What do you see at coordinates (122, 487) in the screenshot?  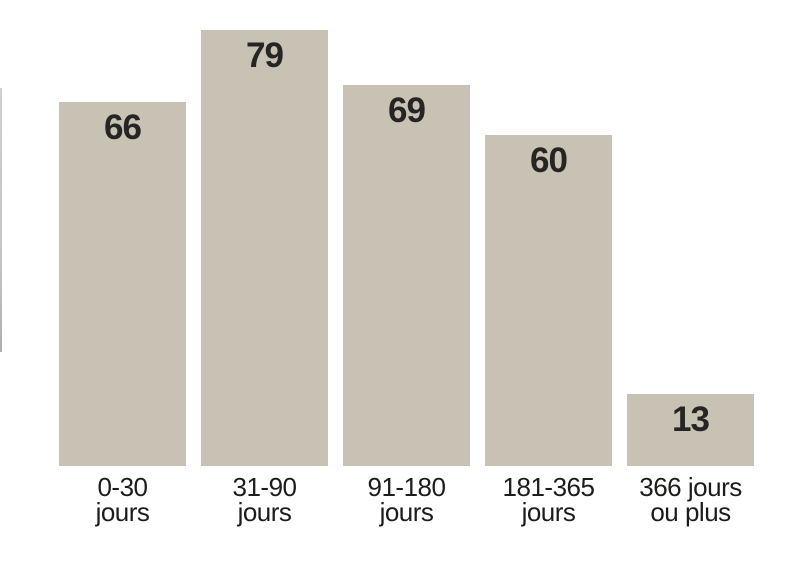 I see `x-axis-tick-line: 0-30` at bounding box center [122, 487].